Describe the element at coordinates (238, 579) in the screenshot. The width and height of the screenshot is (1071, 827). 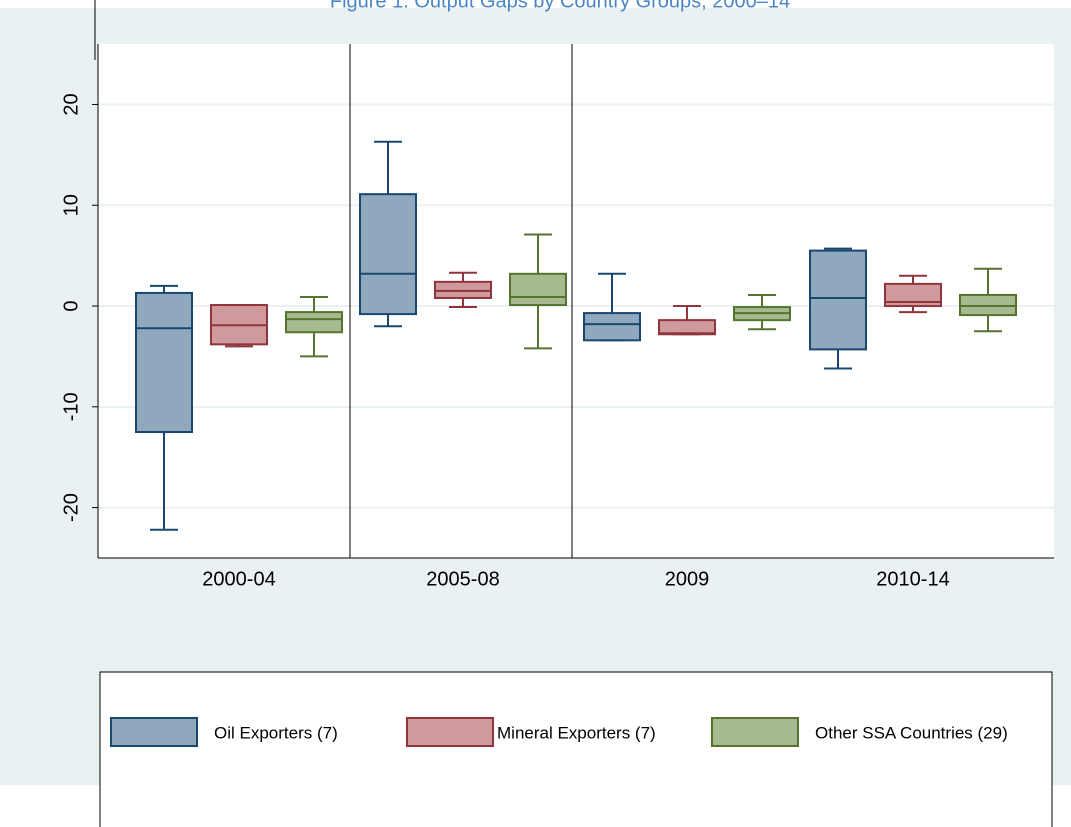
I see `x-tick-label: 2000-04` at that location.